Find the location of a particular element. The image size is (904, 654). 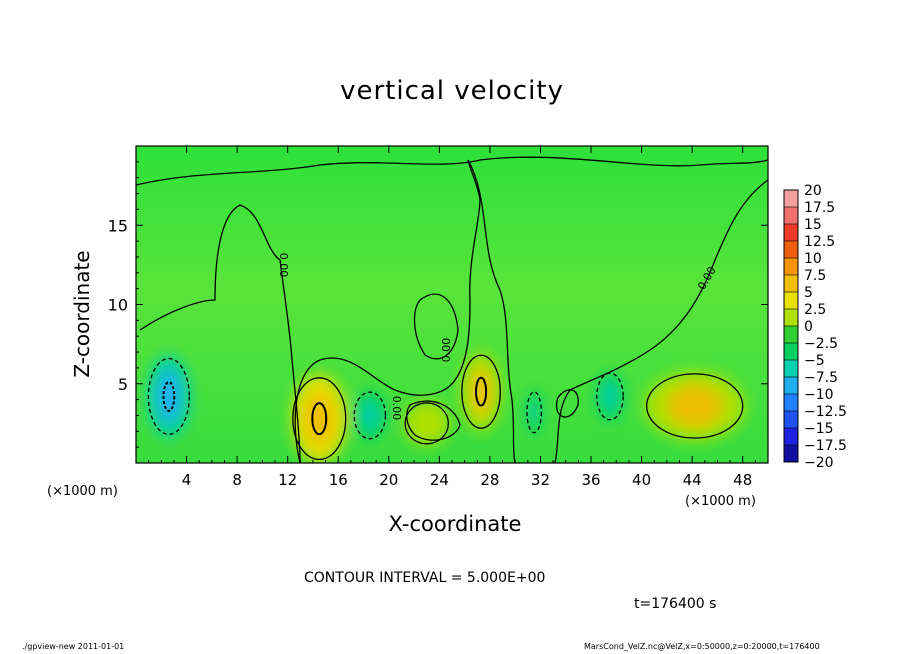

x-tick-label: 8 is located at coordinates (237, 480).